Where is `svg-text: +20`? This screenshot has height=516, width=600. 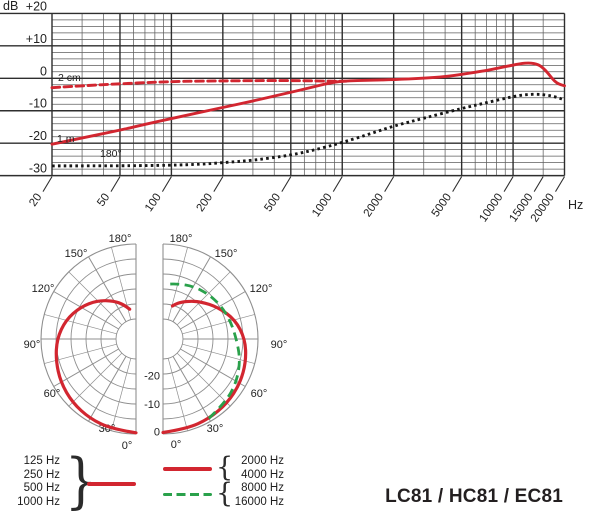
svg-text: +20 is located at coordinates (36, 6).